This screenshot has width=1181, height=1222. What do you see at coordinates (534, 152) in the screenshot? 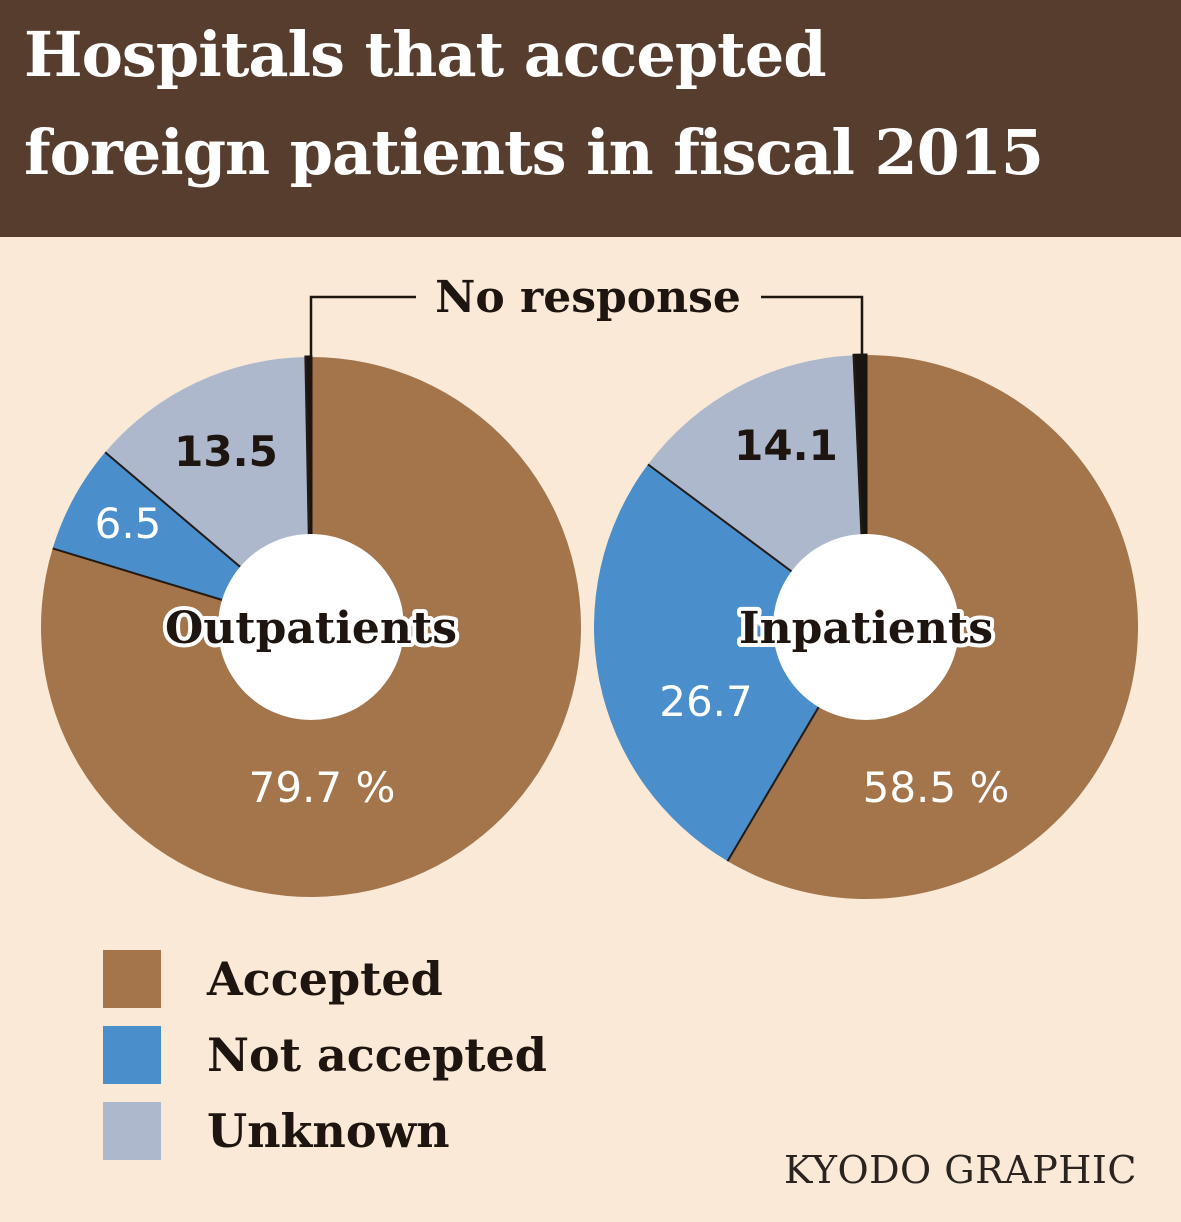
I see `chart-title-line-2: foreign patients in fiscal 2015` at bounding box center [534, 152].